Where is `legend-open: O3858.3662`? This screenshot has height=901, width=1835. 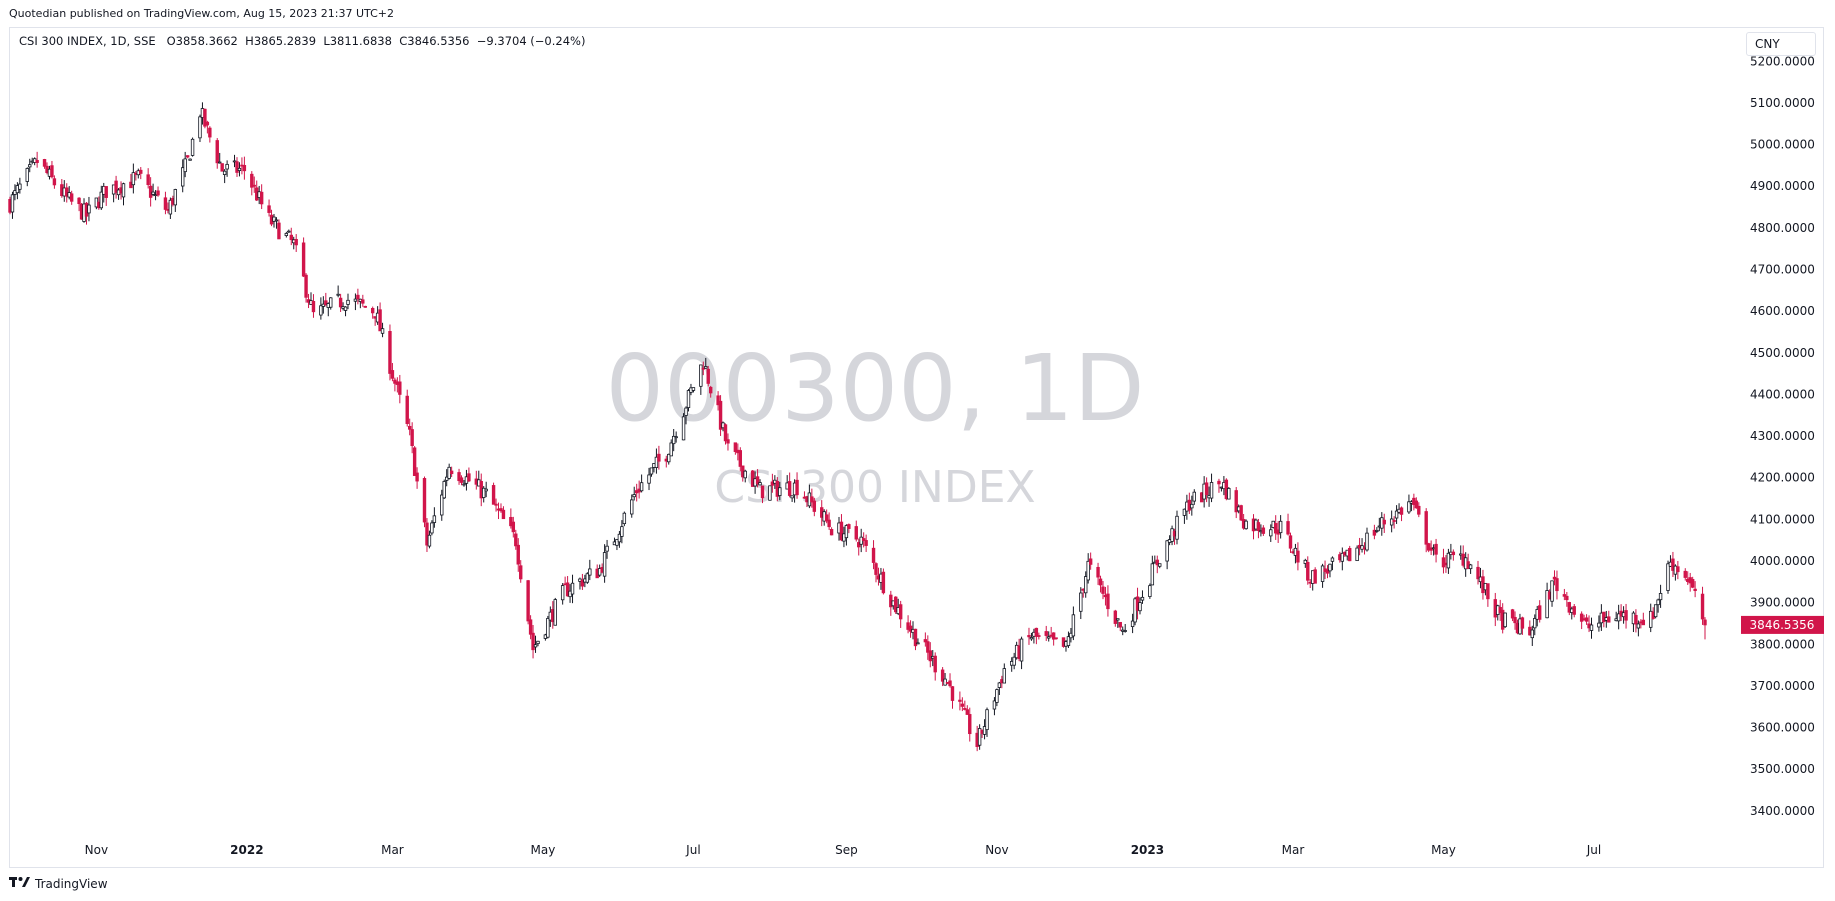
legend-open: O3858.3662 is located at coordinates (202, 41).